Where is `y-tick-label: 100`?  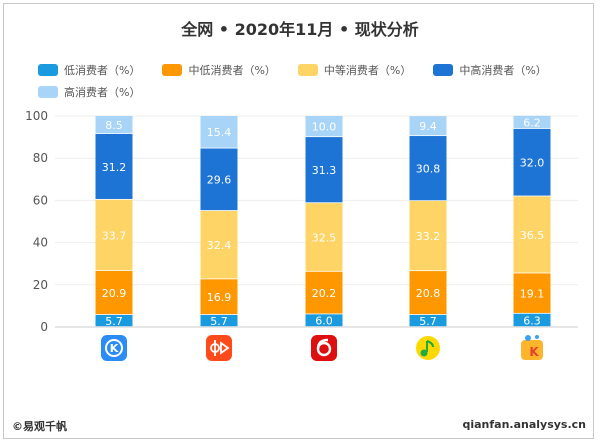
y-tick-label: 100 is located at coordinates (36, 116).